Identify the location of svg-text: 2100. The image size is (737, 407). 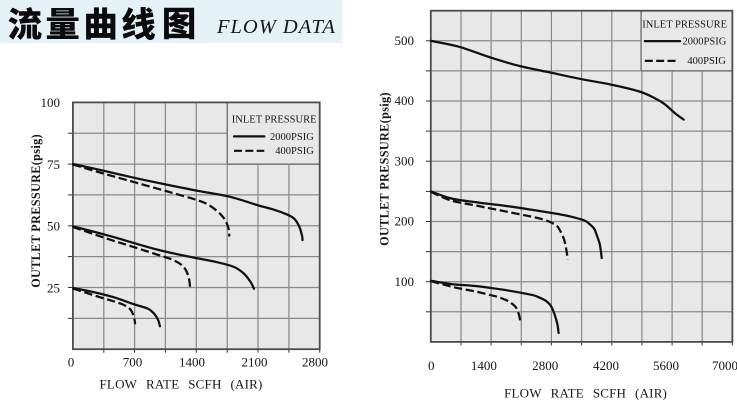
(255, 362).